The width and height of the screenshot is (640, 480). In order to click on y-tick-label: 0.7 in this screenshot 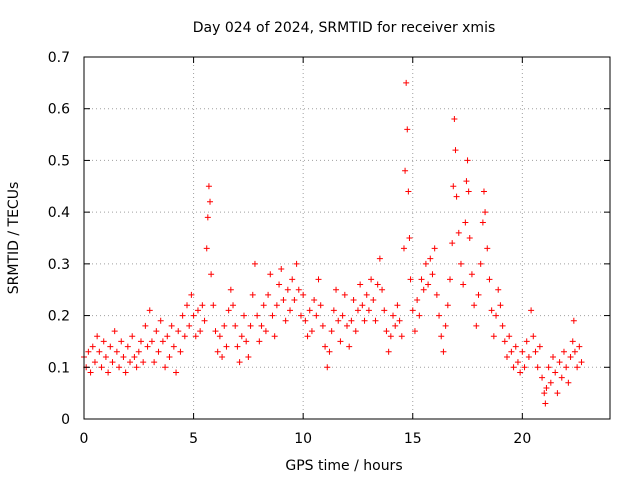, I will do `click(59, 58)`.